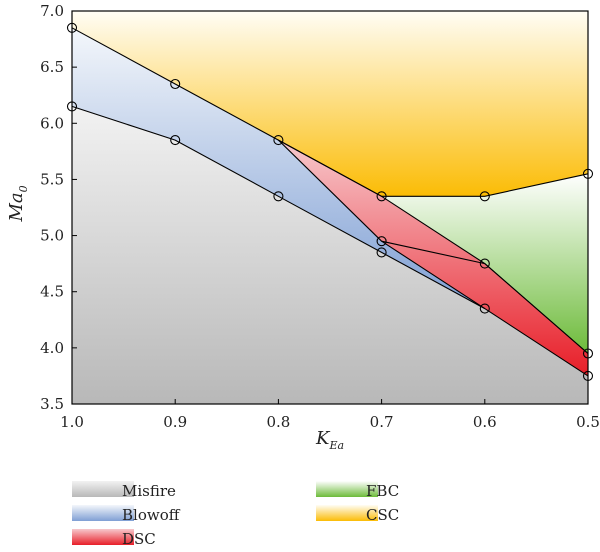 This screenshot has height=552, width=600. I want to click on x-axis-title: KEa, so click(329, 440).